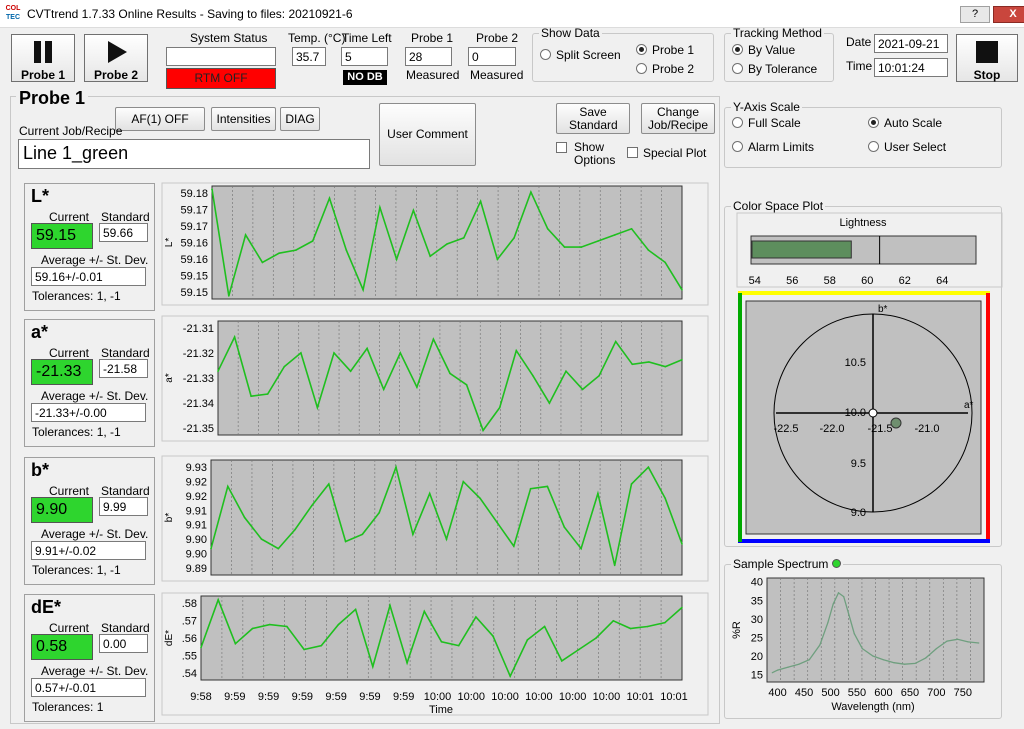 The image size is (1024, 729). What do you see at coordinates (873, 413) in the screenshot?
I see `standard-point` at bounding box center [873, 413].